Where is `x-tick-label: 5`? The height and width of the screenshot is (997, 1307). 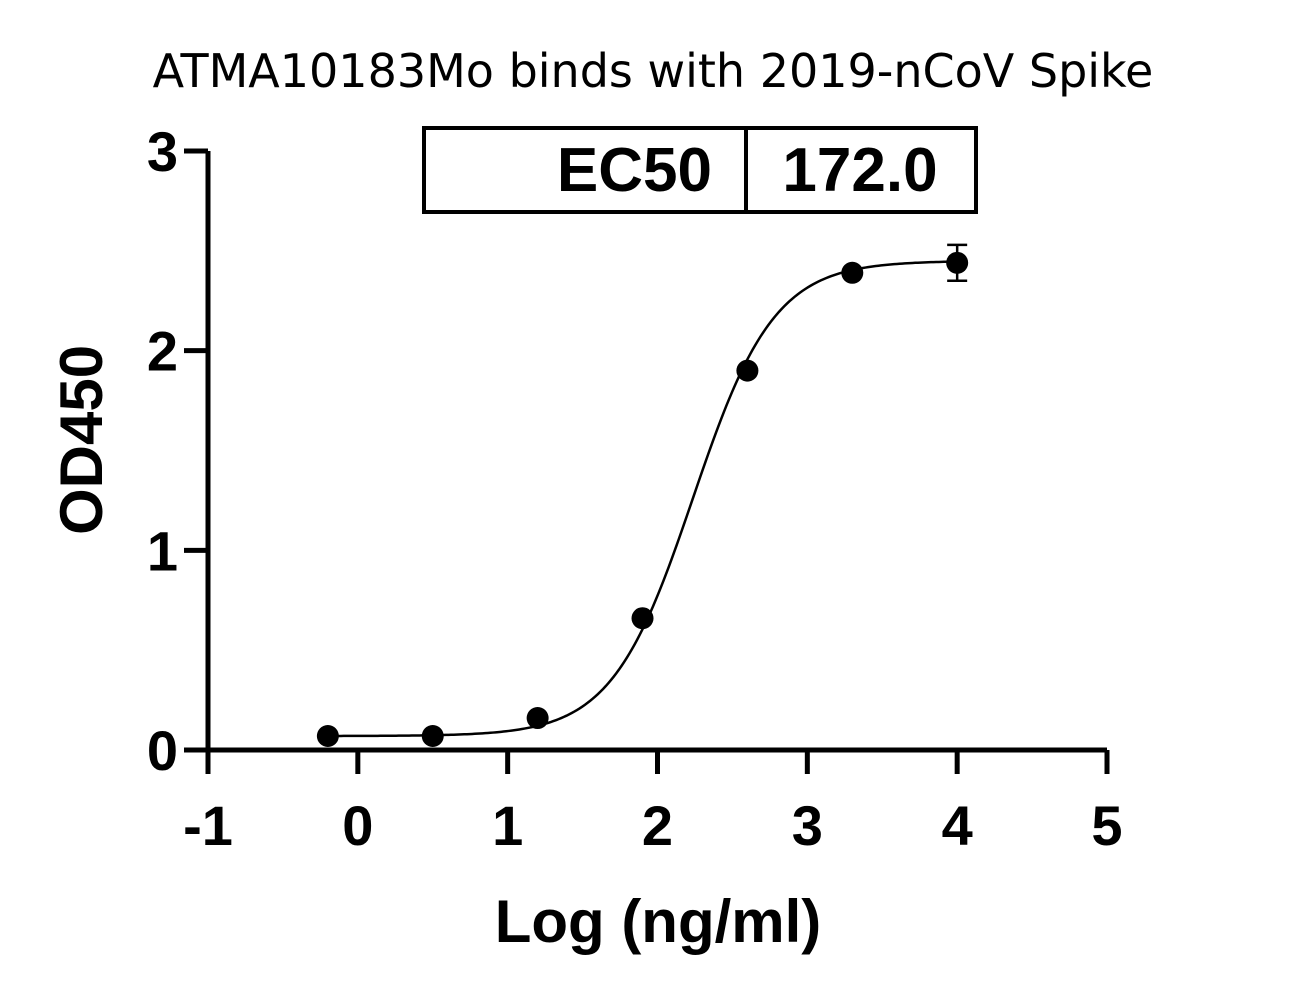
x-tick-label: 5 is located at coordinates (1106, 825).